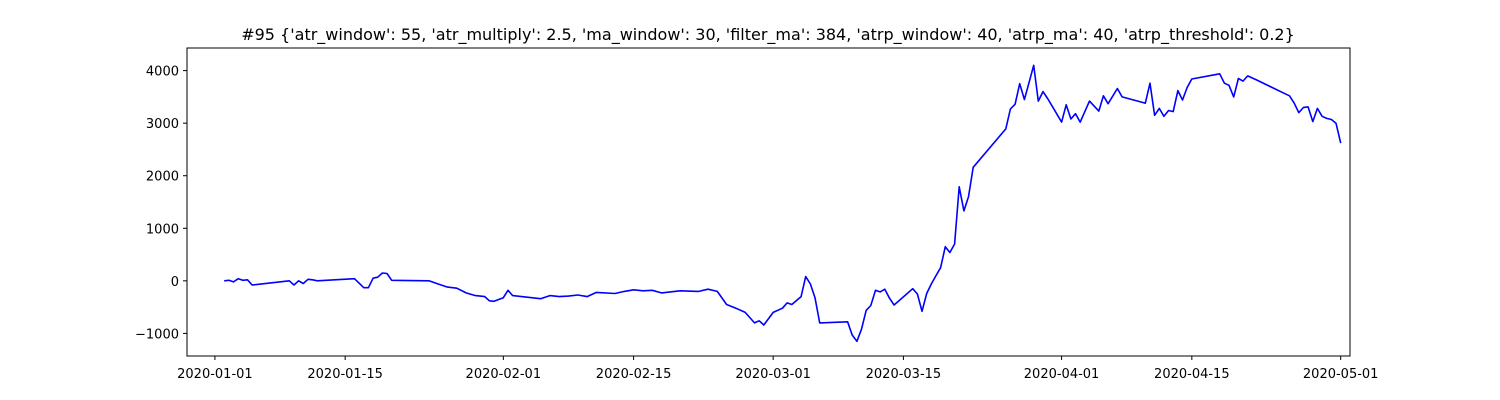  I want to click on x-tick-label: 2020-04-15, so click(1192, 374).